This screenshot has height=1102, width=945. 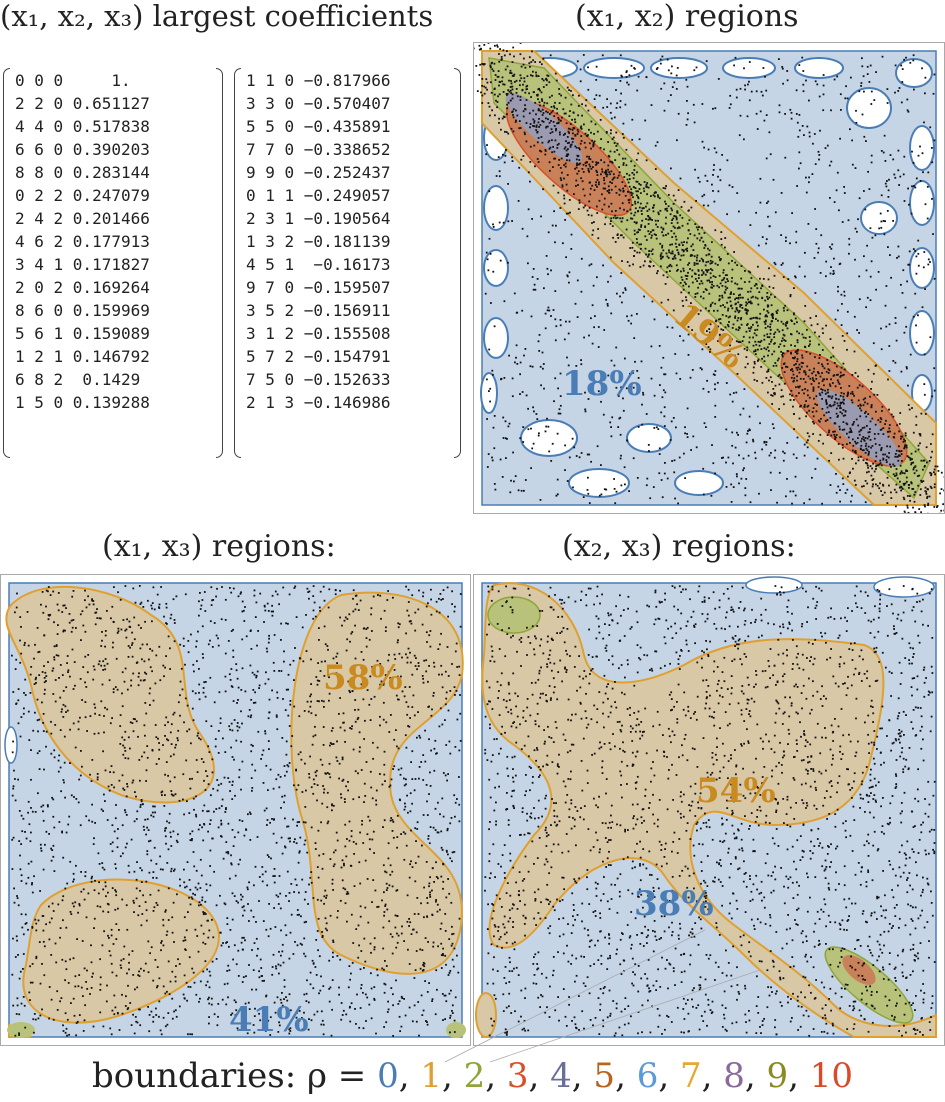 I want to click on coefficient-row: 4 5 1 −0.16173, so click(x=318, y=264).